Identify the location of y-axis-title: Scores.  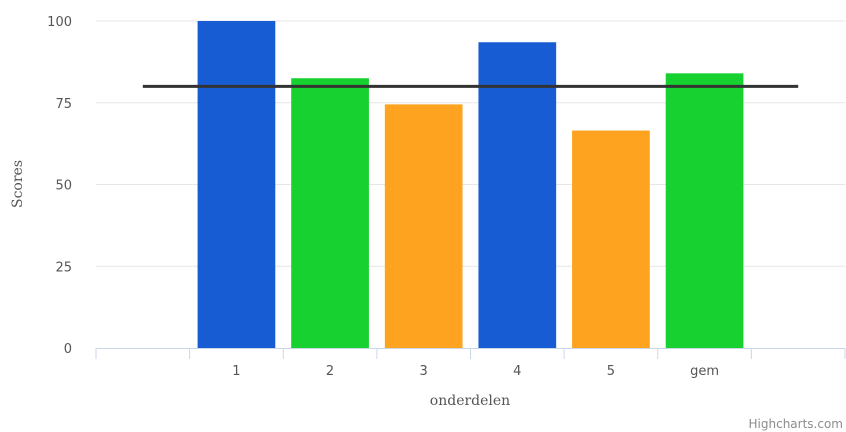
(18, 184).